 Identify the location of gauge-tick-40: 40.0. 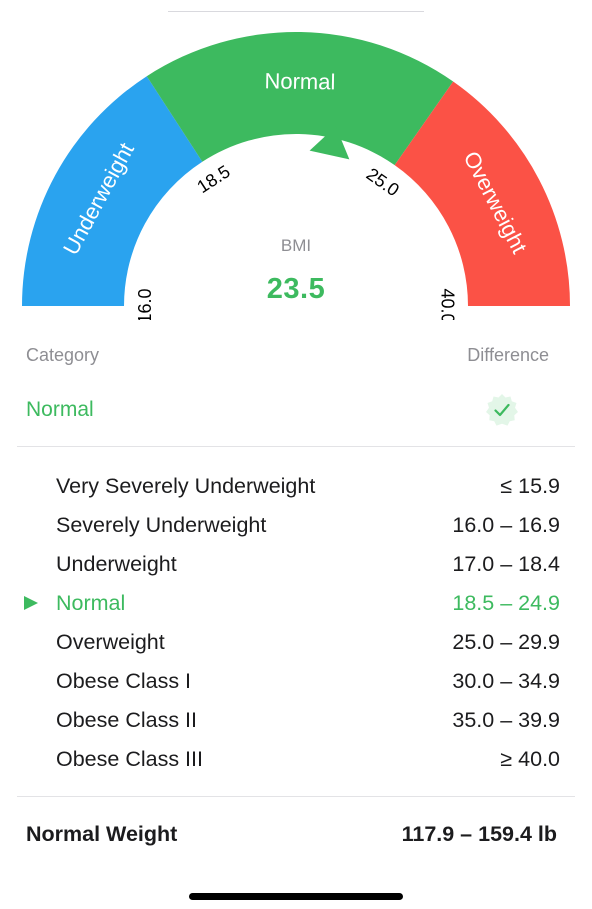
(447, 304).